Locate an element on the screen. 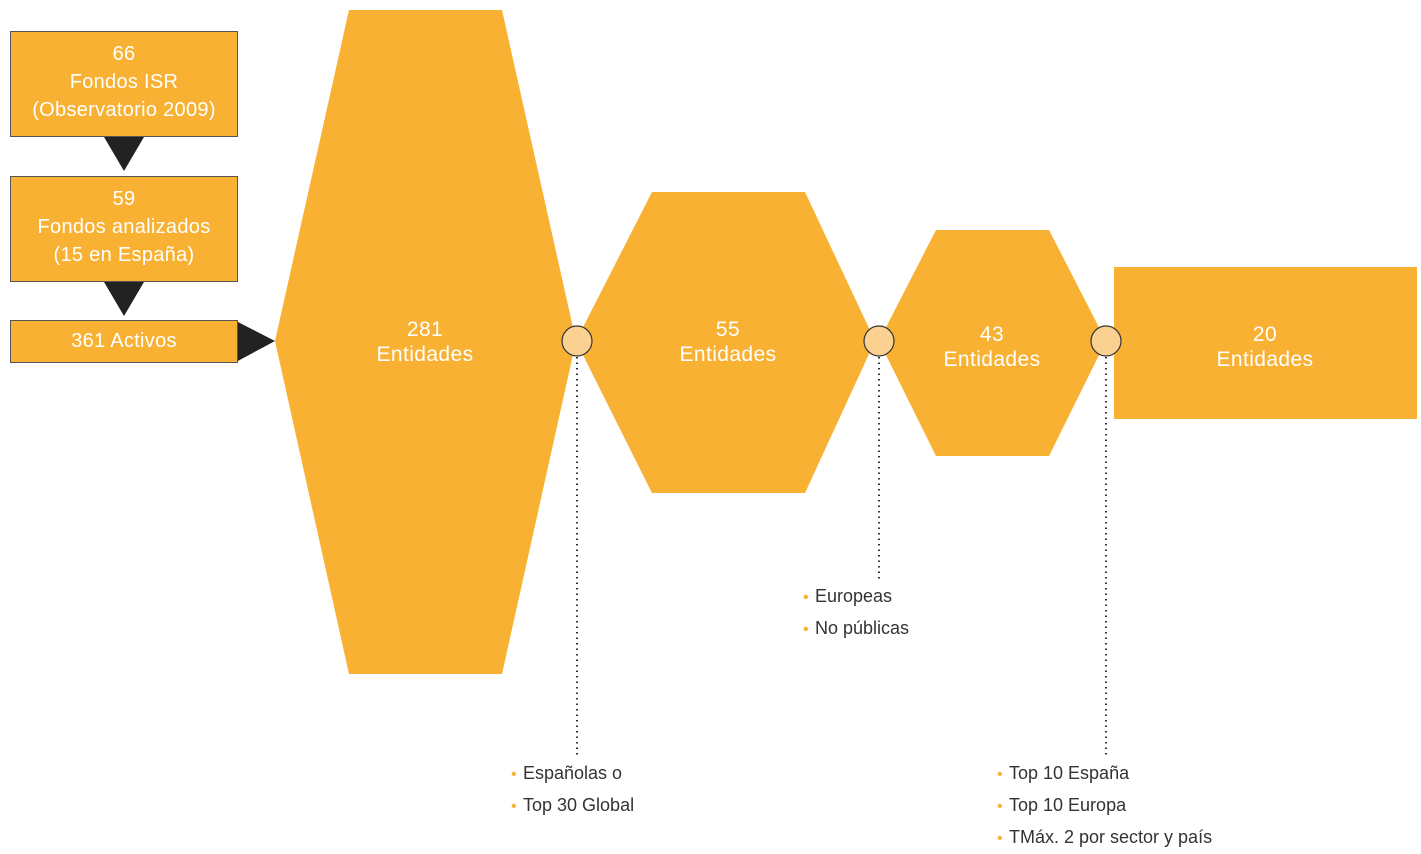 The height and width of the screenshot is (854, 1421). source-box-assets-line-1: 361 Activos is located at coordinates (124, 341).